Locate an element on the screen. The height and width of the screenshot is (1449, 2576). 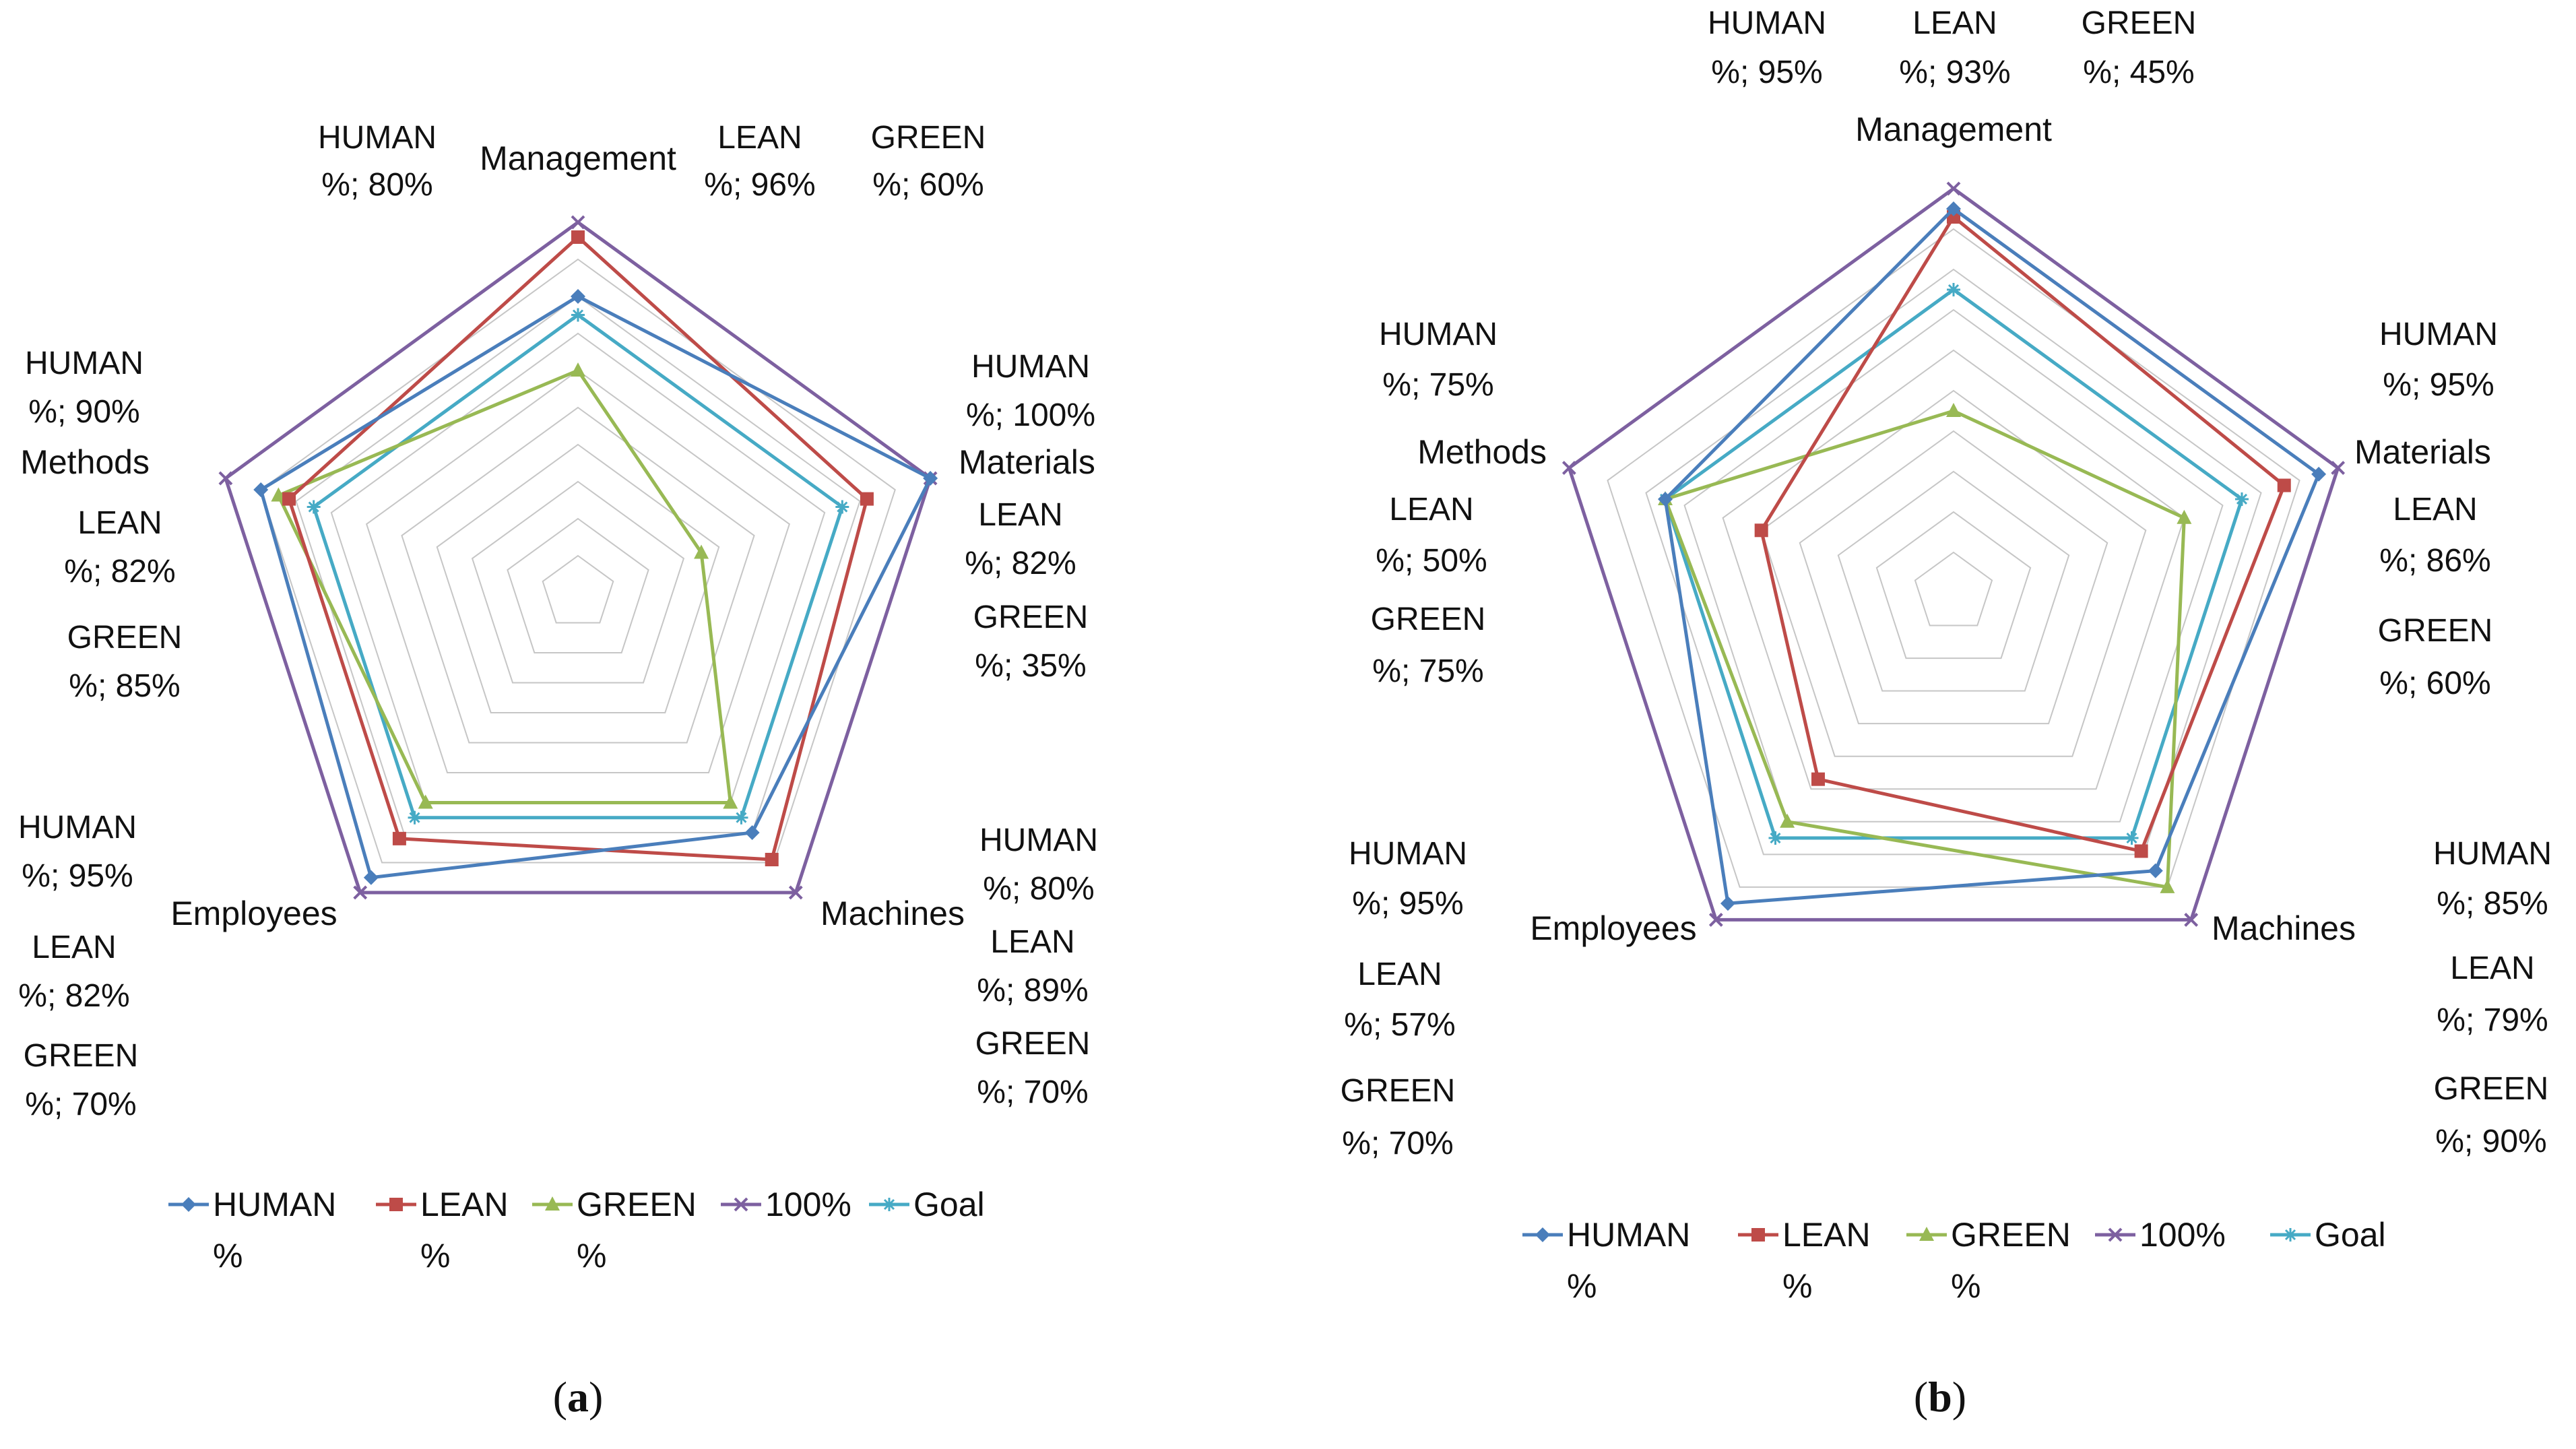
series-human- is located at coordinates (595, 587).